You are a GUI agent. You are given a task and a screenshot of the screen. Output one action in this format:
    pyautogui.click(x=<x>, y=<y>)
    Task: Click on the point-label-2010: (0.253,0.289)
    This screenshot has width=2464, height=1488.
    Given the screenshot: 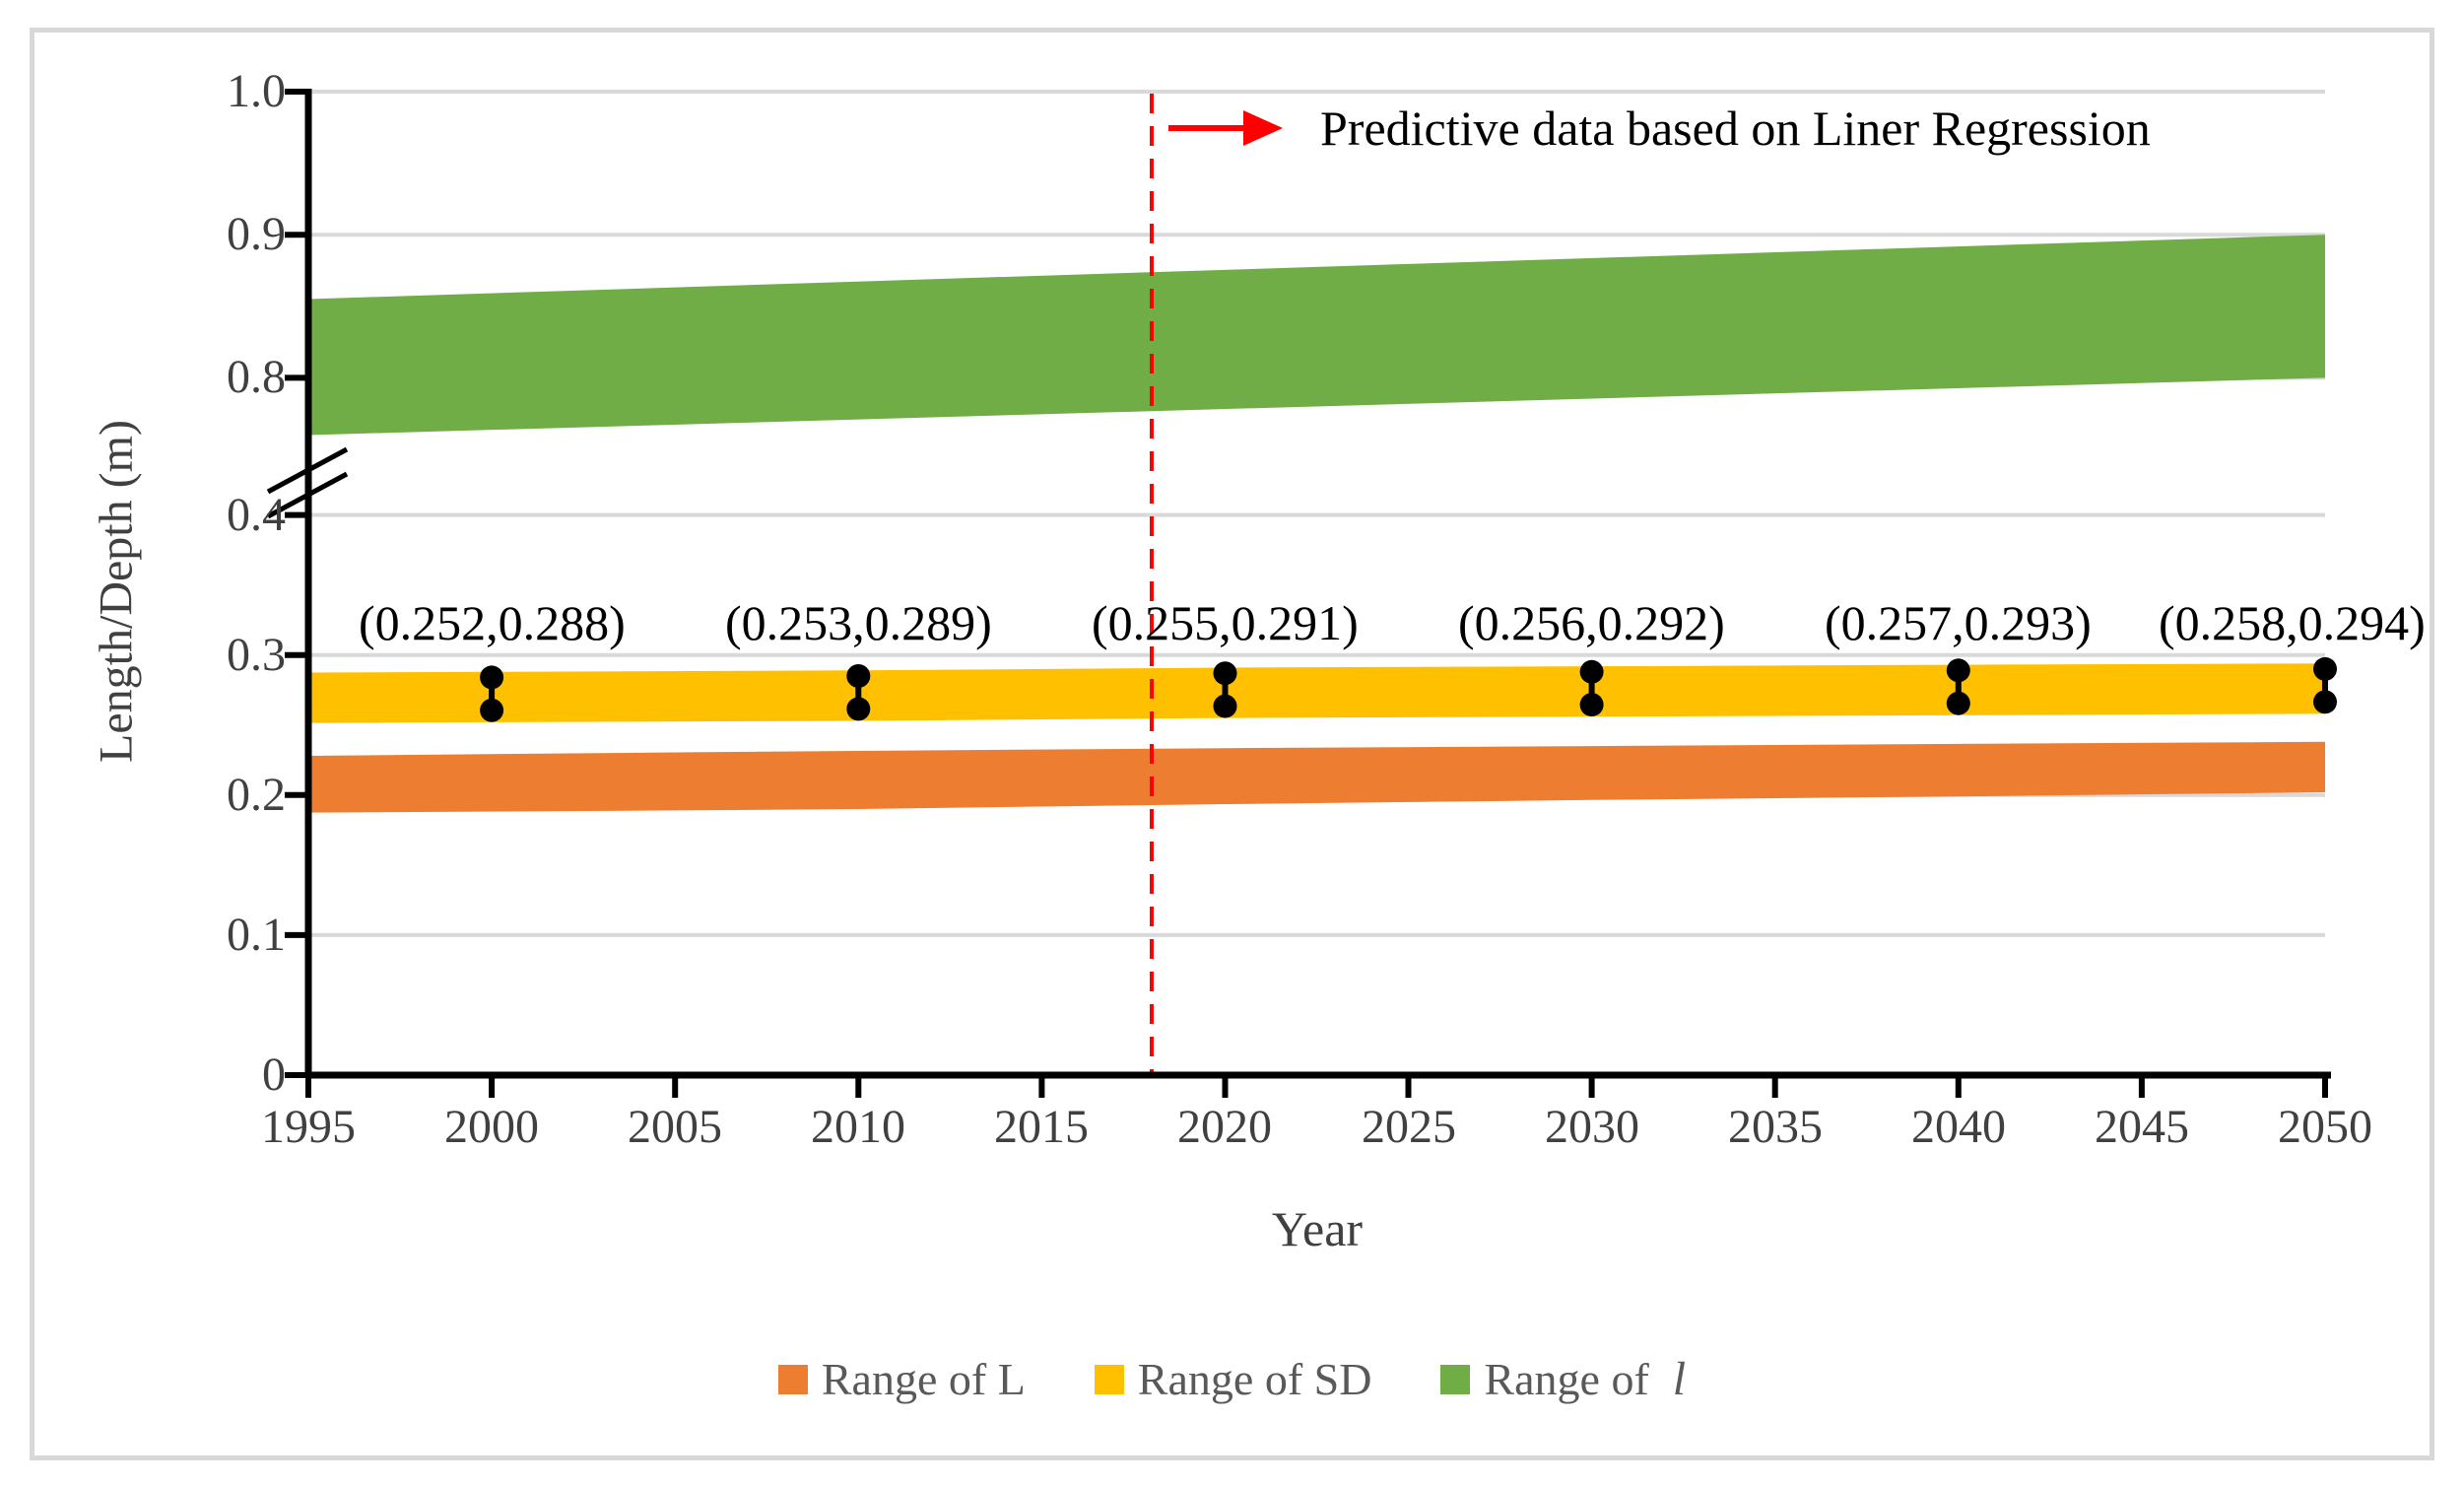 What is the action you would take?
    pyautogui.click(x=859, y=623)
    